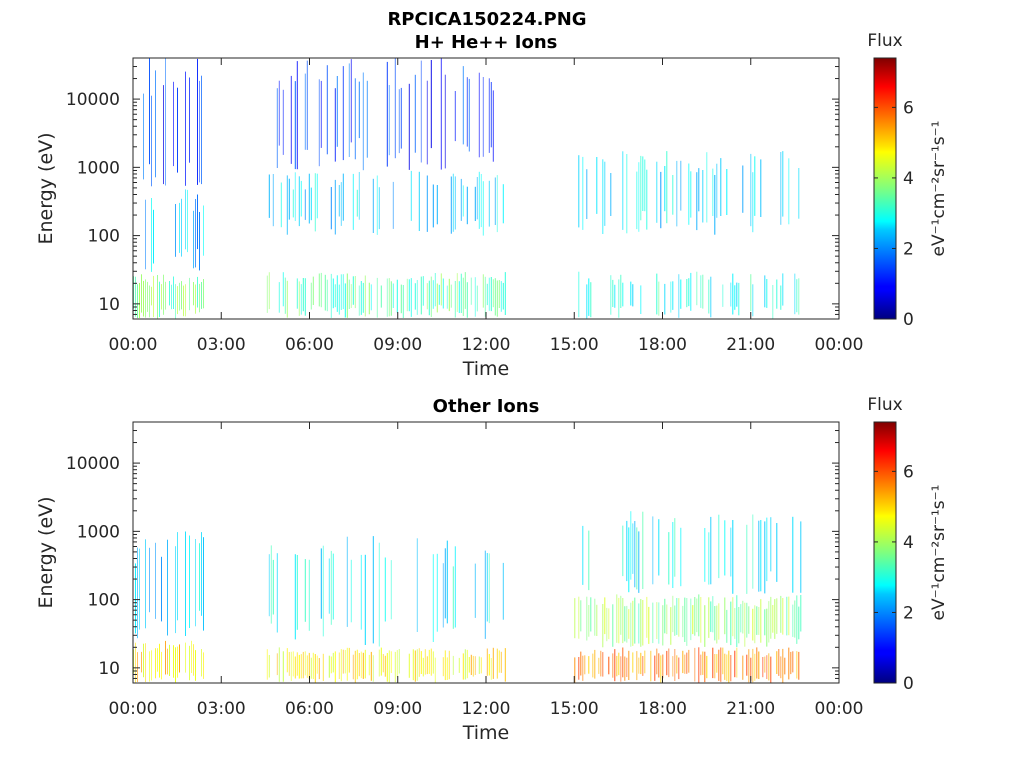 The image size is (1024, 768). What do you see at coordinates (467, 597) in the screenshot?
I see `spectrogram-data` at bounding box center [467, 597].